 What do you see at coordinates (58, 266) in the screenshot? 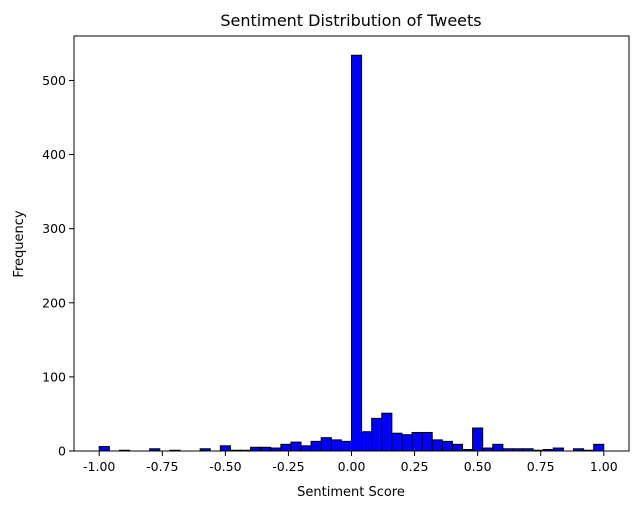
I see `y-axis: 0 100 200 300 400 500` at bounding box center [58, 266].